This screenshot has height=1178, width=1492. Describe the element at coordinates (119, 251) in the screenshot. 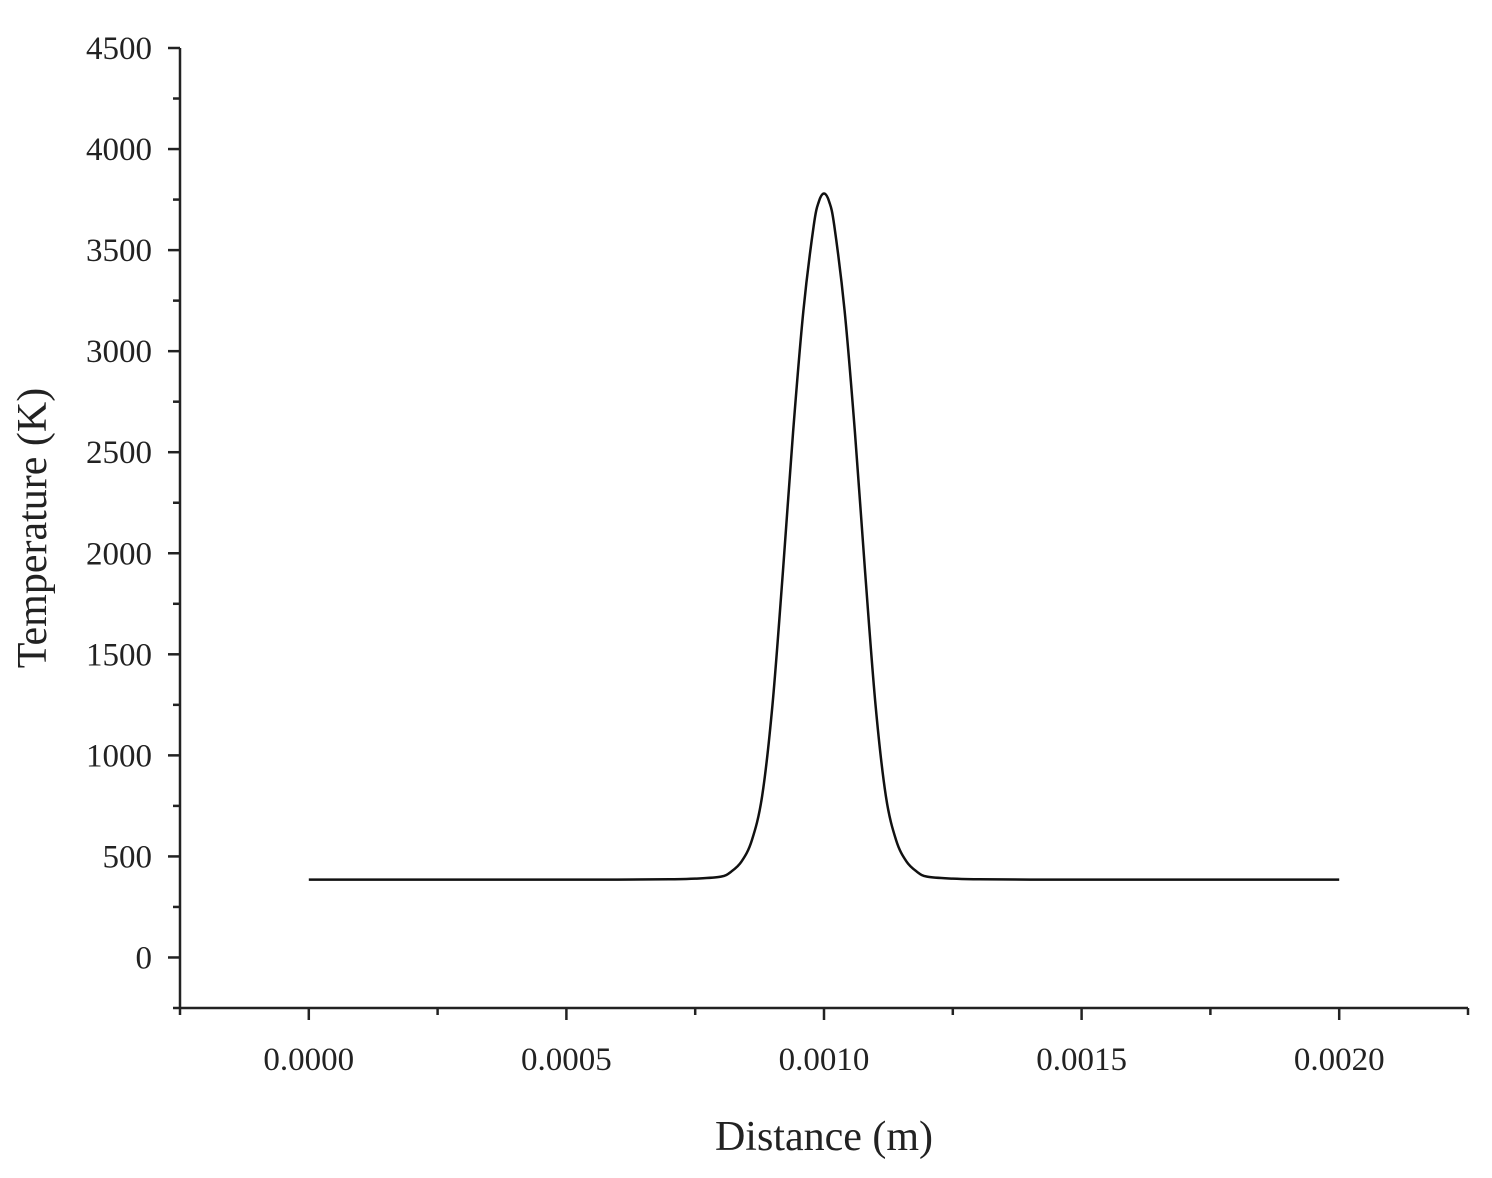

I see `y-tick-label: 3500` at that location.